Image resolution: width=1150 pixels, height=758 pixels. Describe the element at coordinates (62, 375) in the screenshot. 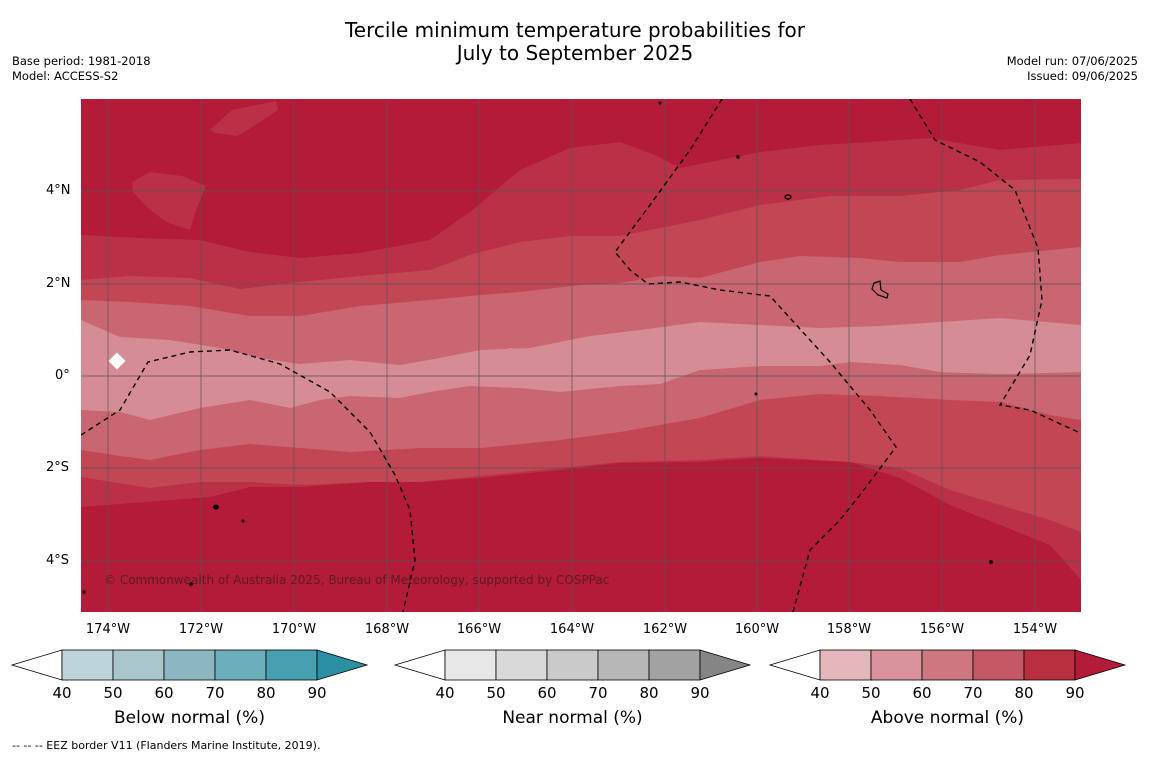

I see `lat-label-0: 0°` at that location.